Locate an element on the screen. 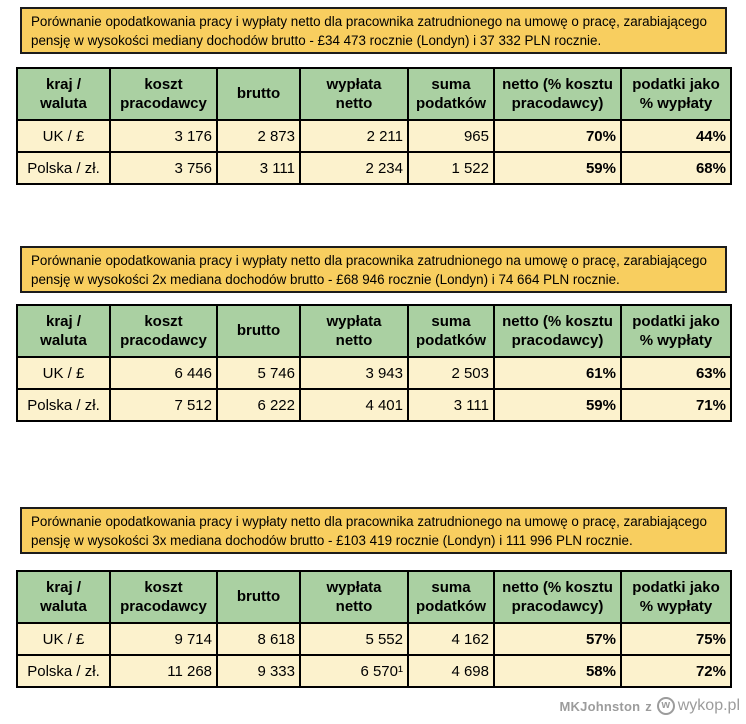  cell-wyplata-netto: 4 401 is located at coordinates (354, 405).